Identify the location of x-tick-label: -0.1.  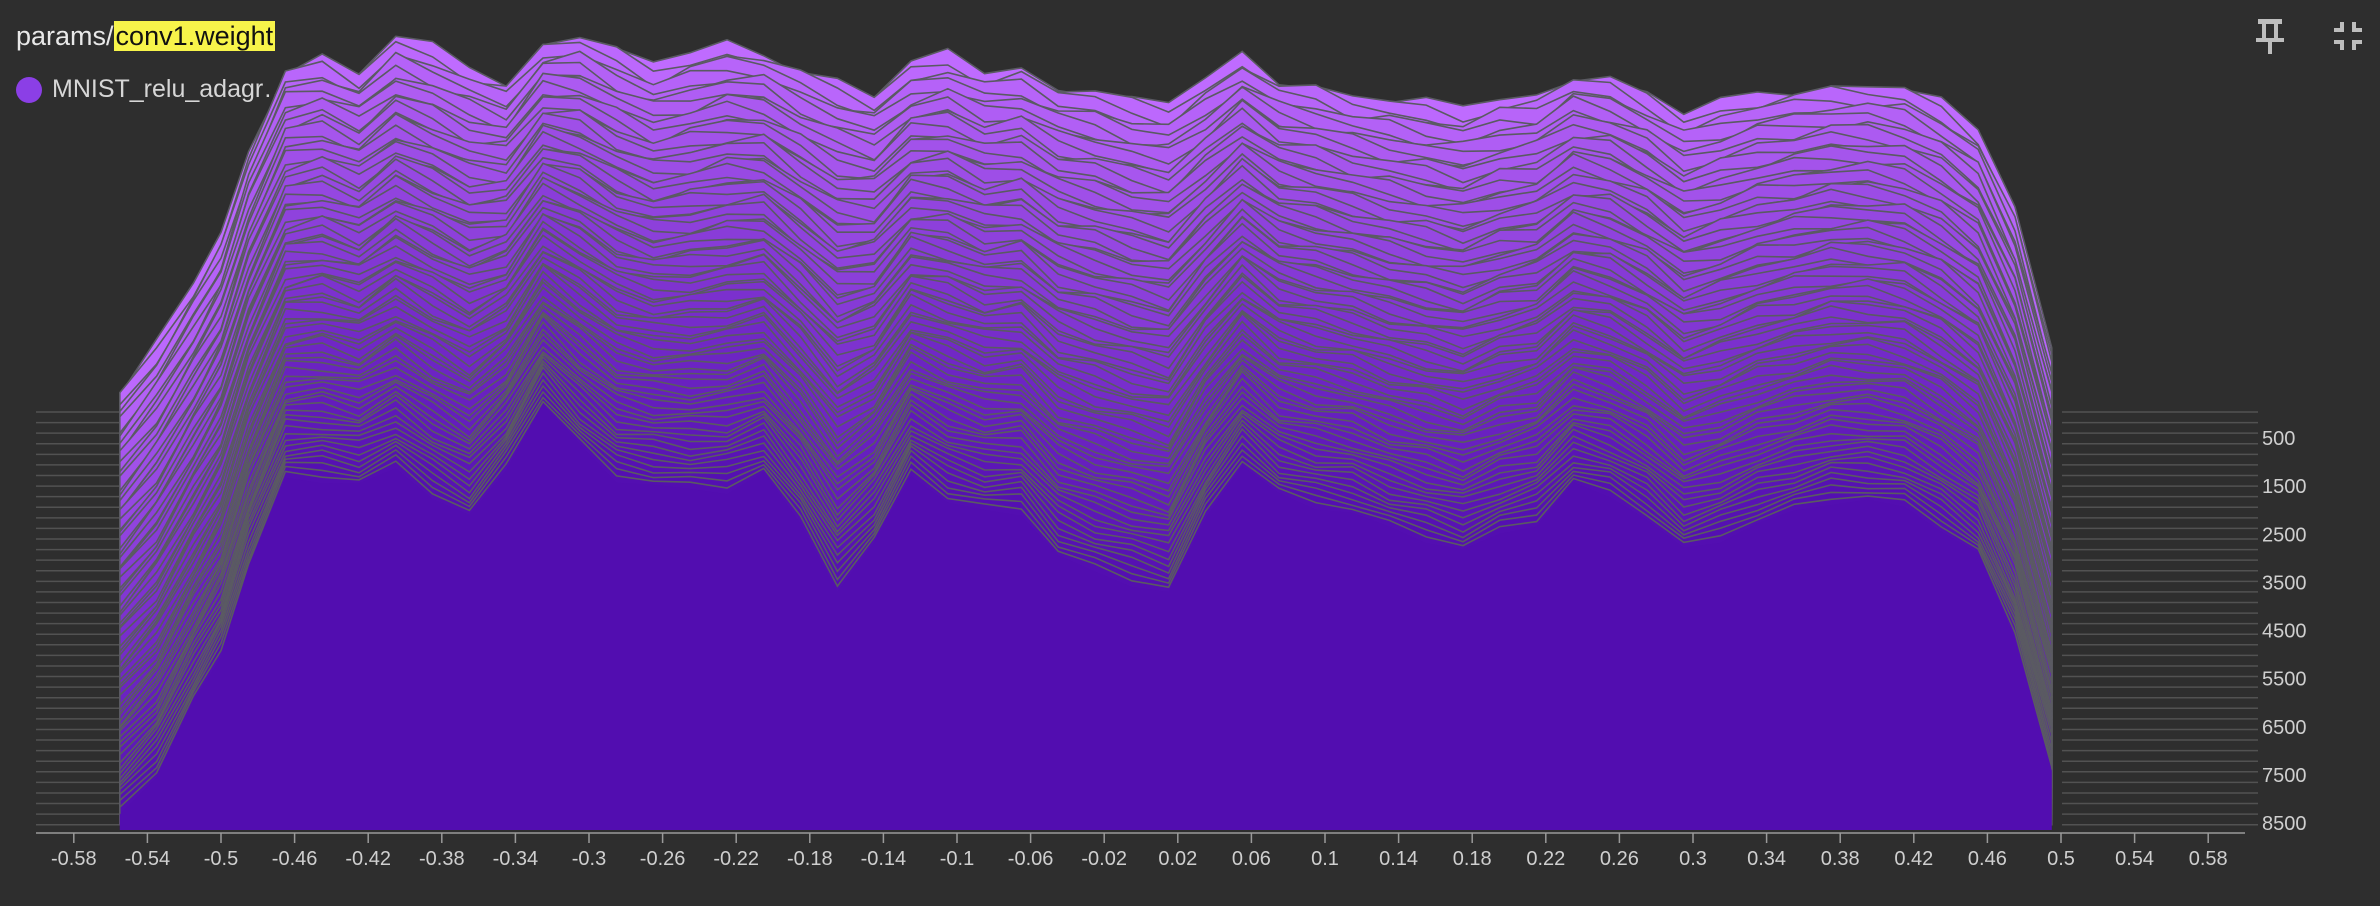
(957, 859).